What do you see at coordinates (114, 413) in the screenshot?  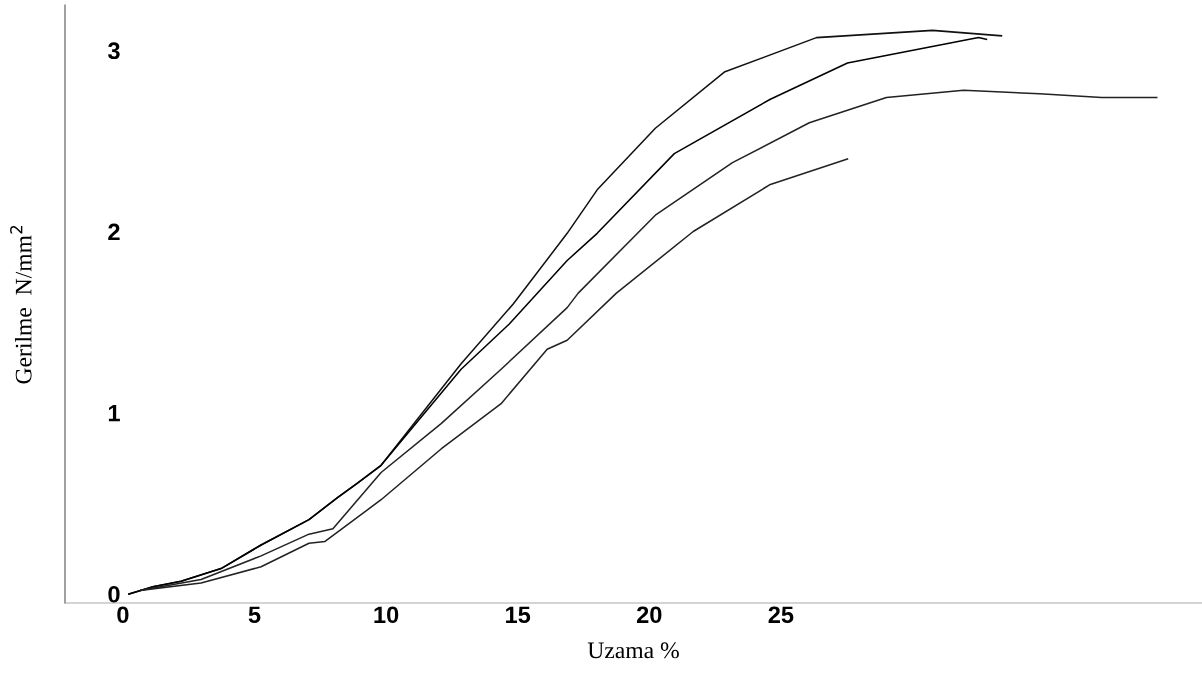 I see `y-tick-label: 1` at bounding box center [114, 413].